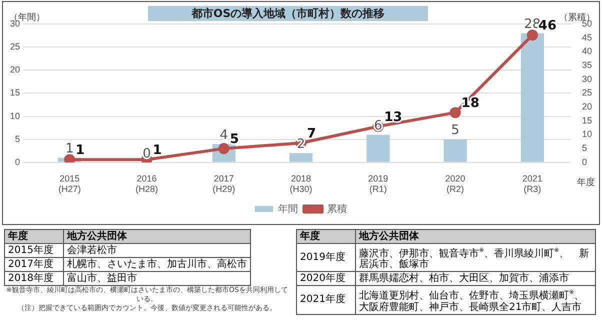  I want to click on data-label: 4, so click(224, 135).